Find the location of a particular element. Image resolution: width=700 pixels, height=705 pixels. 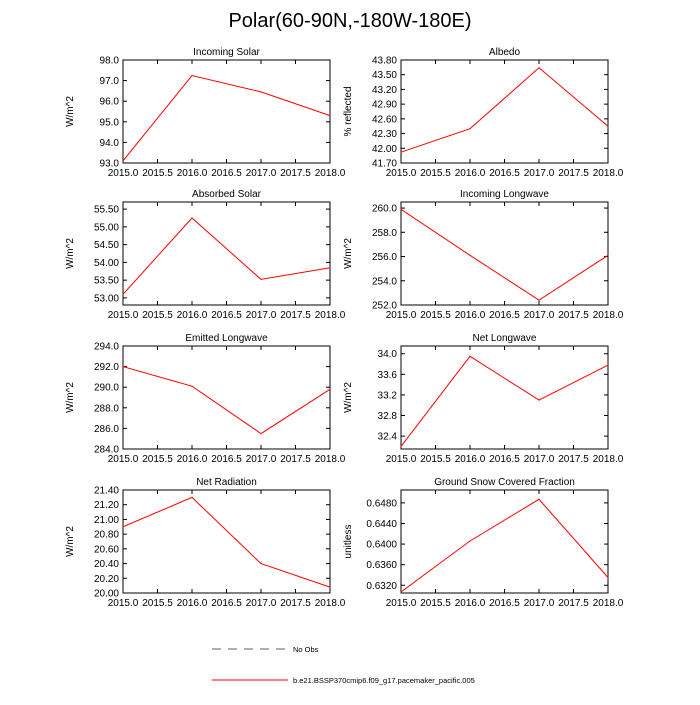

panel-title: Ground Snow Covered Fraction is located at coordinates (504, 482).